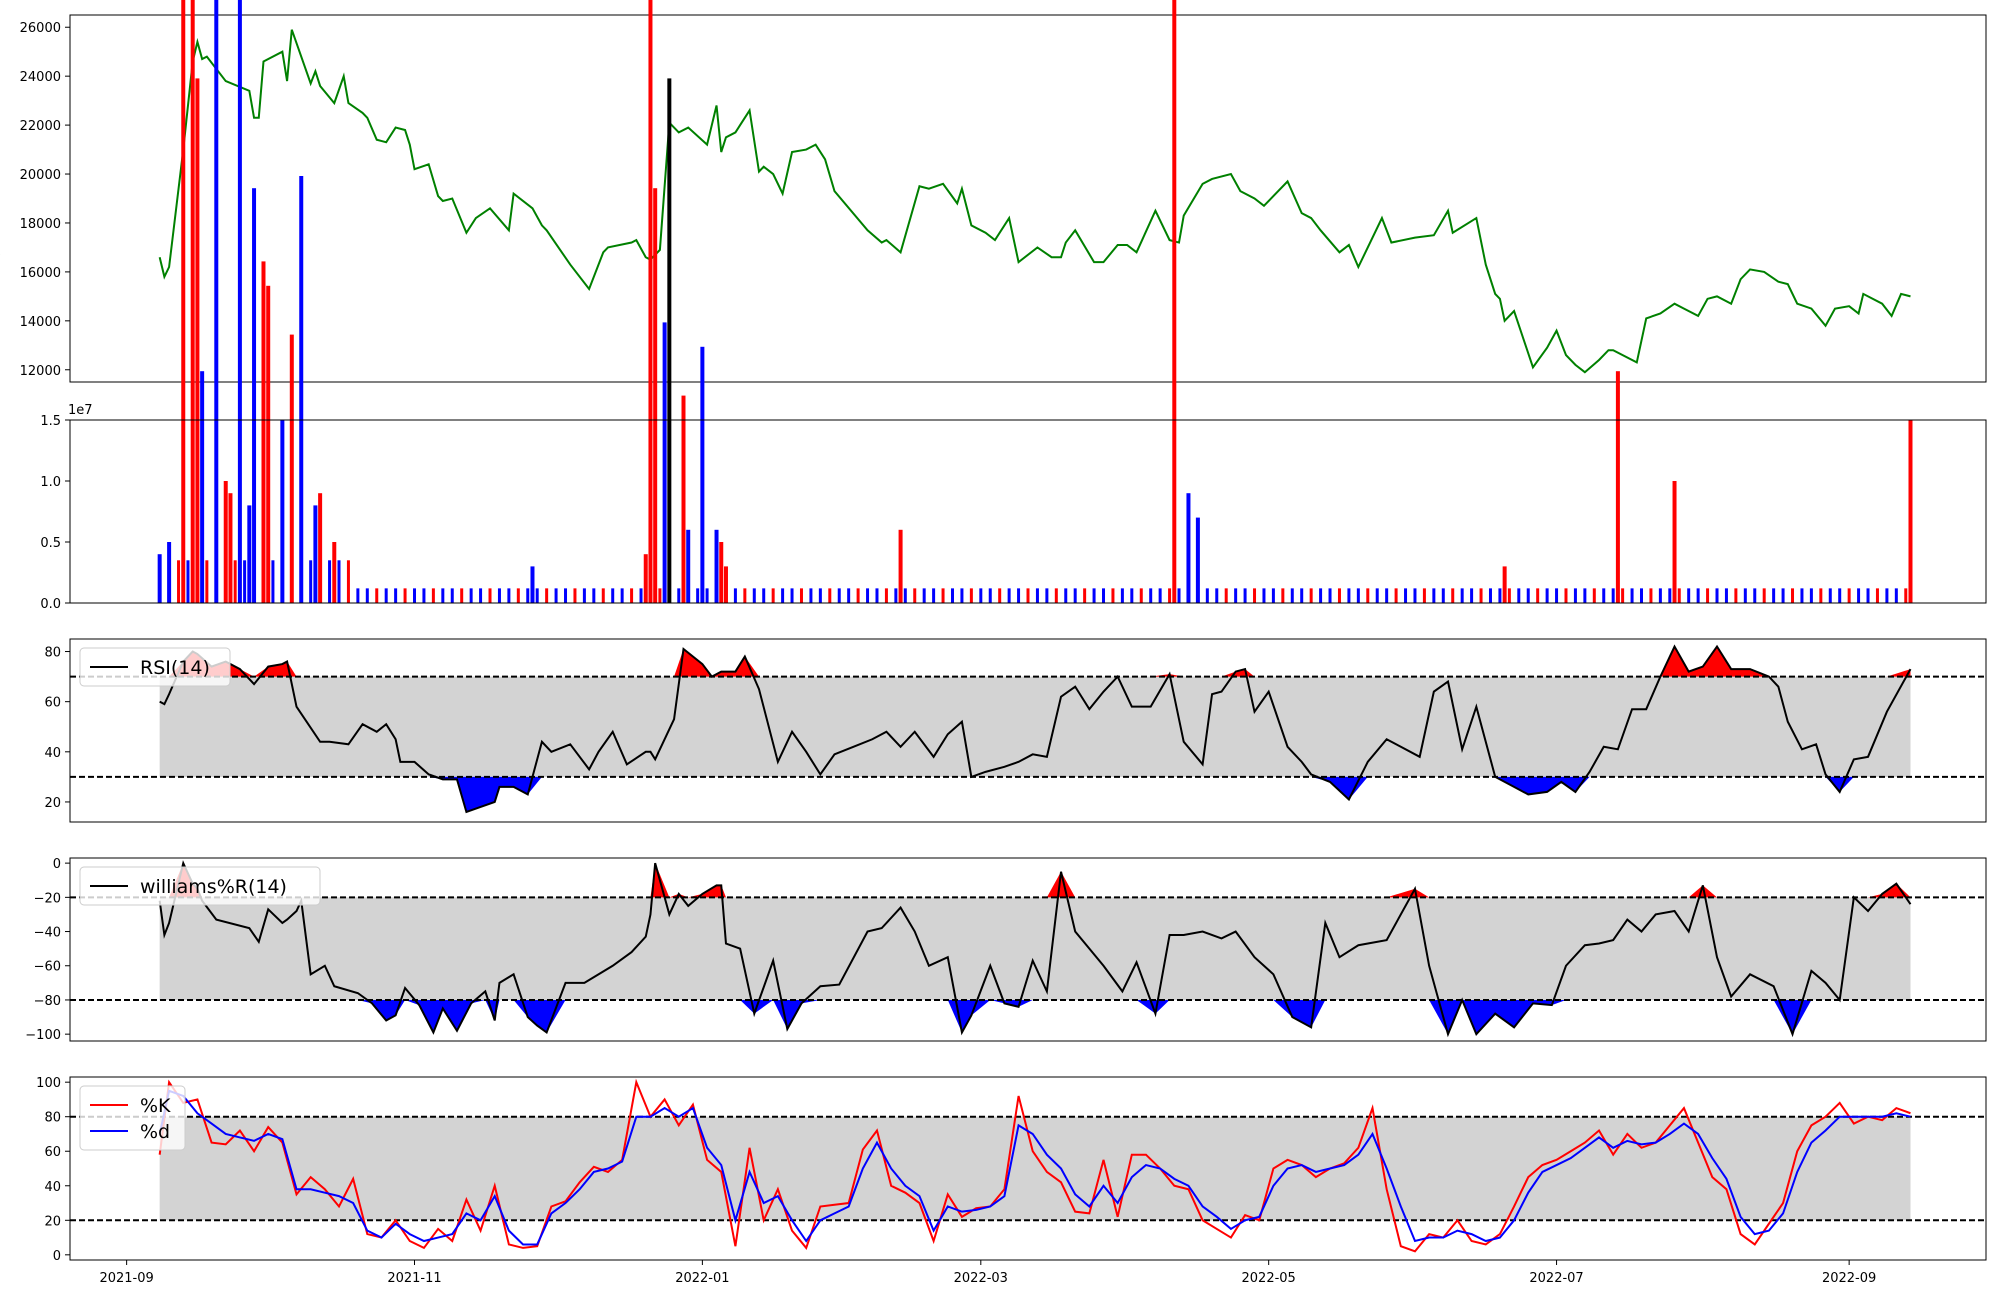 This screenshot has height=1300, width=2000. What do you see at coordinates (47, 933) in the screenshot?
I see `y-tick-label: −40` at bounding box center [47, 933].